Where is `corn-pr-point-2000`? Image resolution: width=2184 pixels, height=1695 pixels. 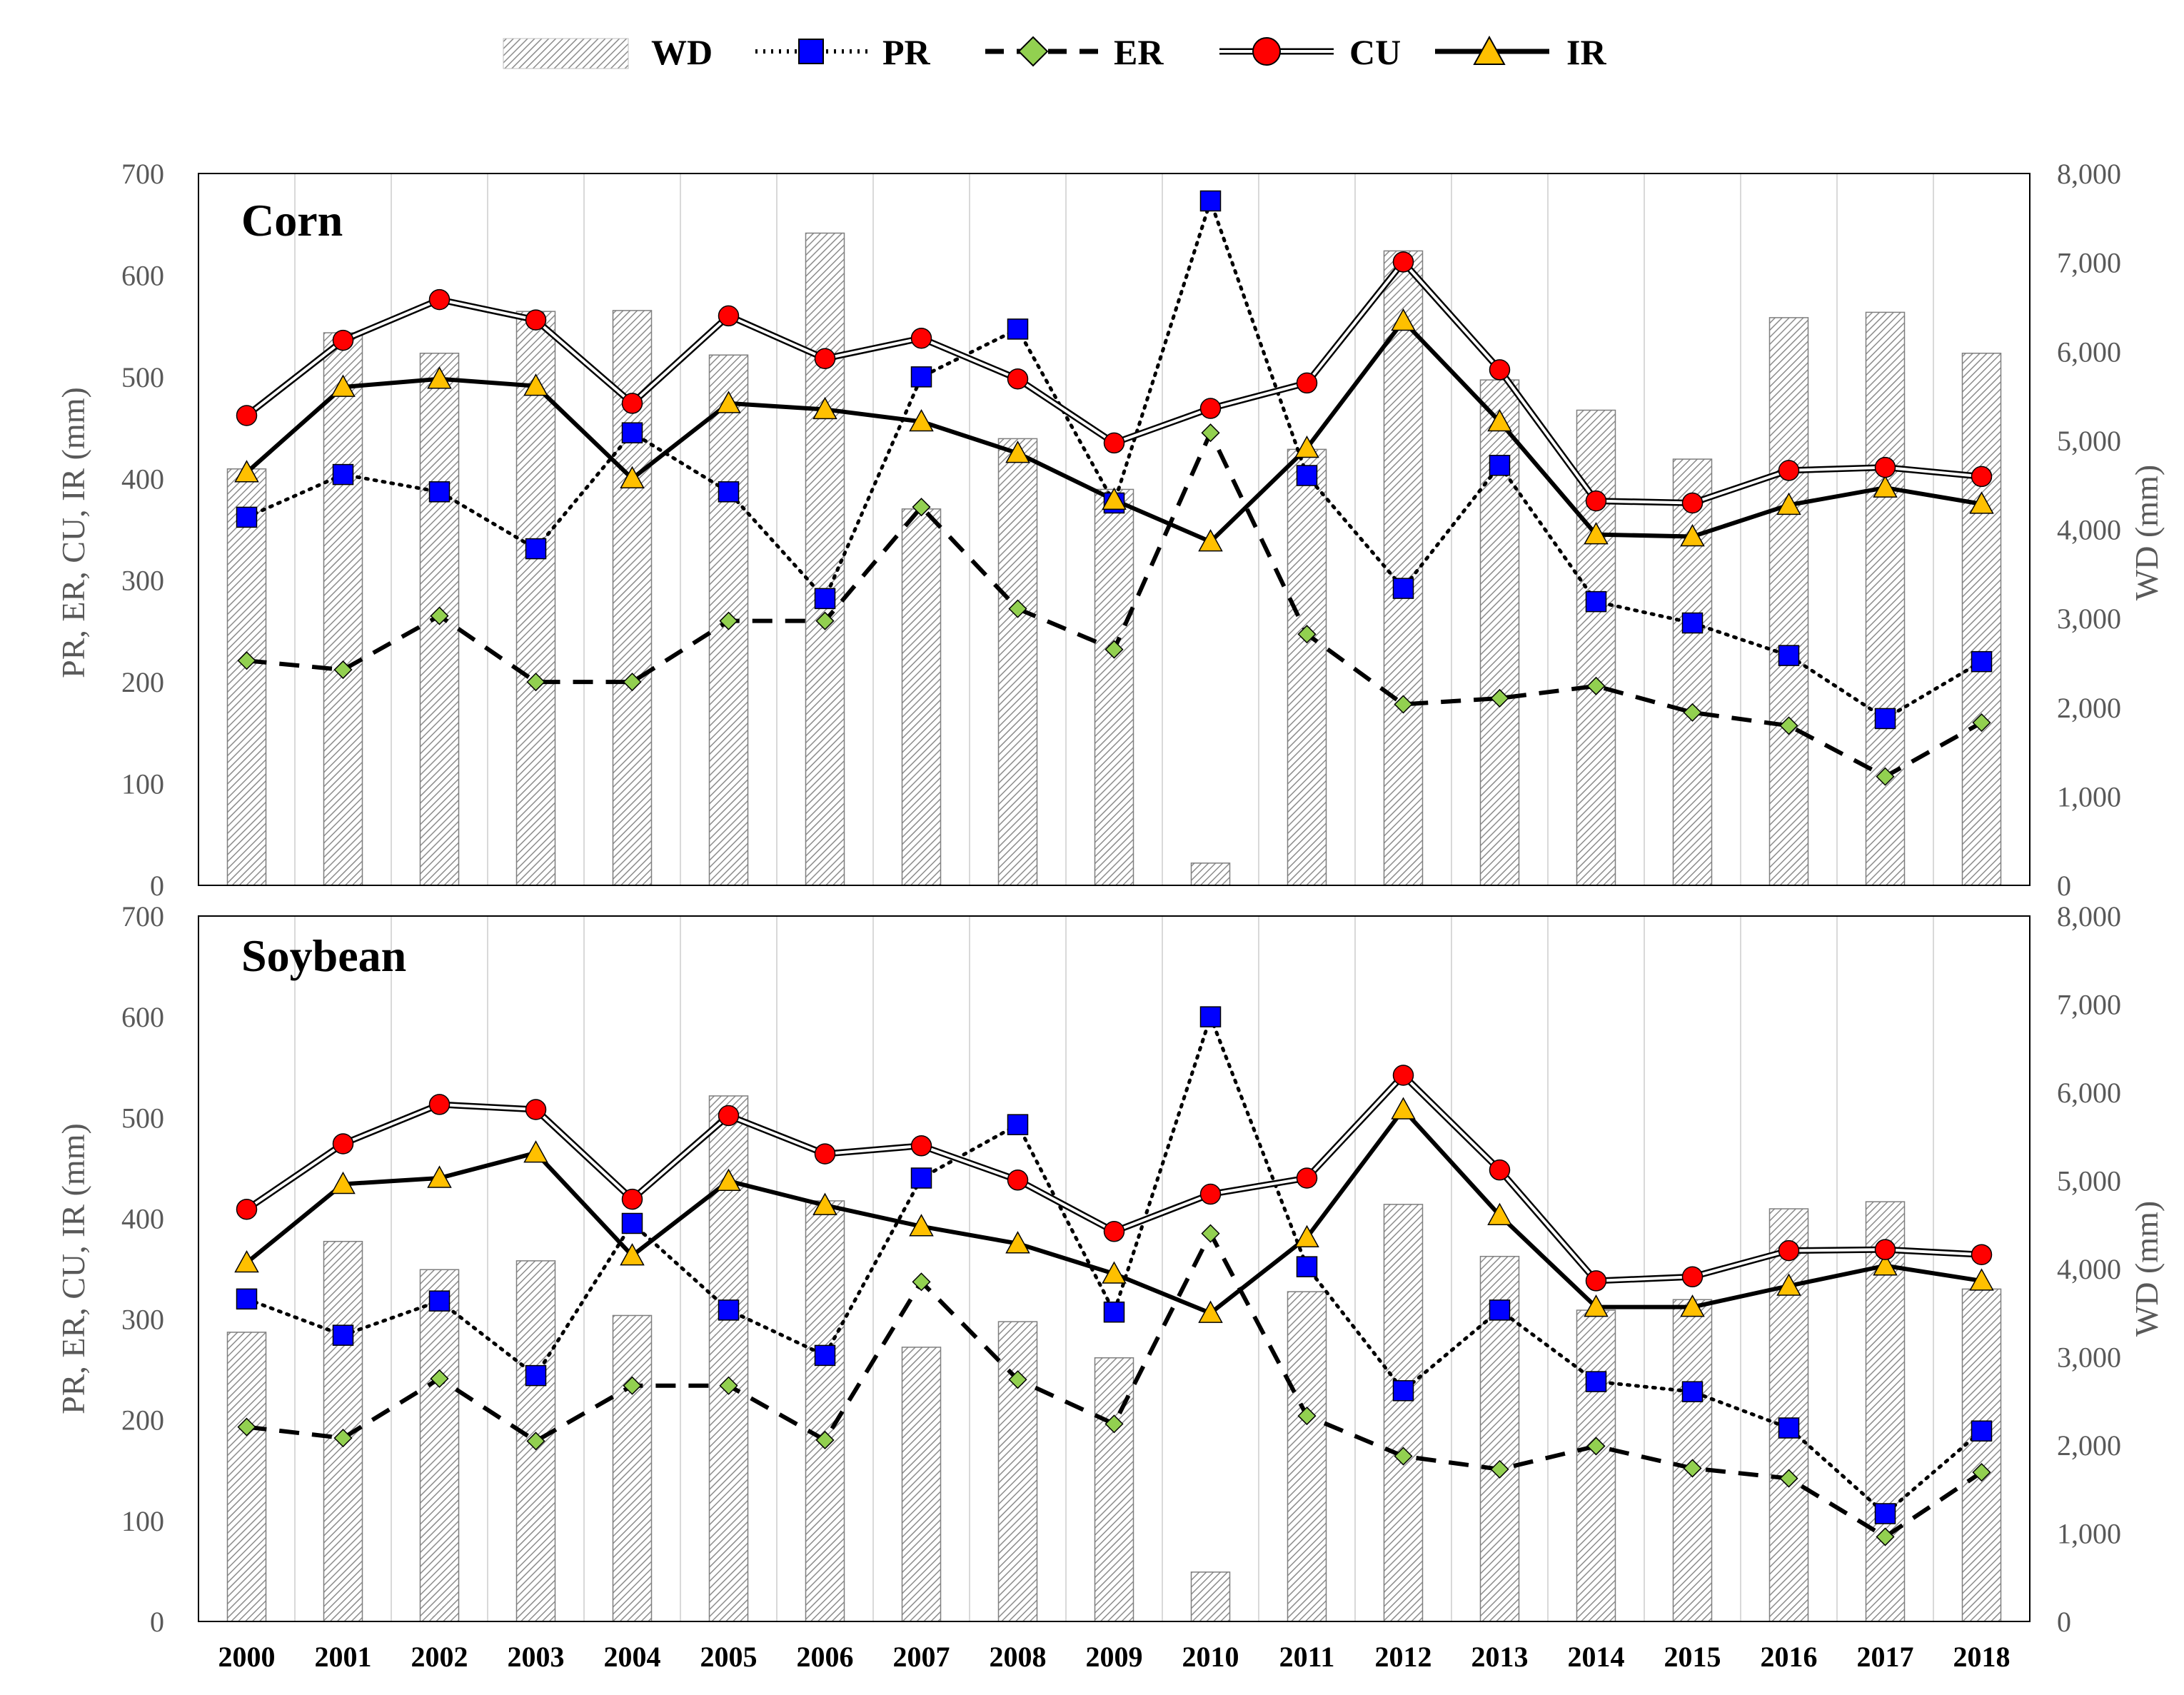
corn-pr-point-2000 is located at coordinates (247, 517).